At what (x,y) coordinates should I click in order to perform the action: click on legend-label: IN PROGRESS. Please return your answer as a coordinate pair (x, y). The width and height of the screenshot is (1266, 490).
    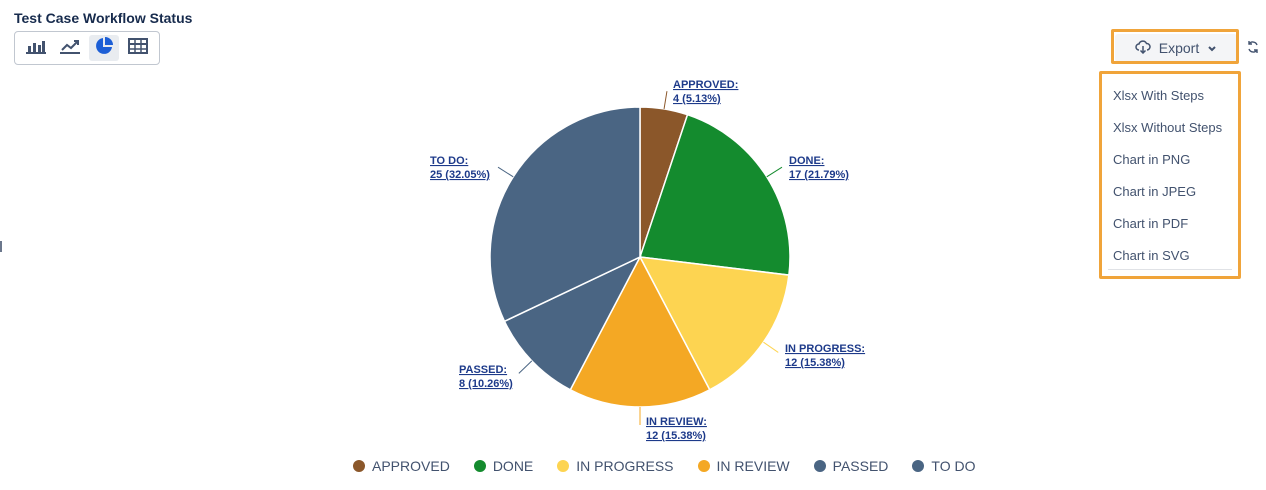
    Looking at the image, I should click on (625, 466).